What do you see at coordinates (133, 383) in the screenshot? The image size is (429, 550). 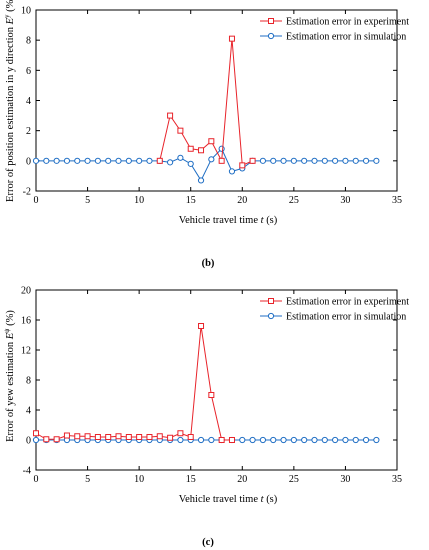 I see `chart-c-series-line-experiment` at bounding box center [133, 383].